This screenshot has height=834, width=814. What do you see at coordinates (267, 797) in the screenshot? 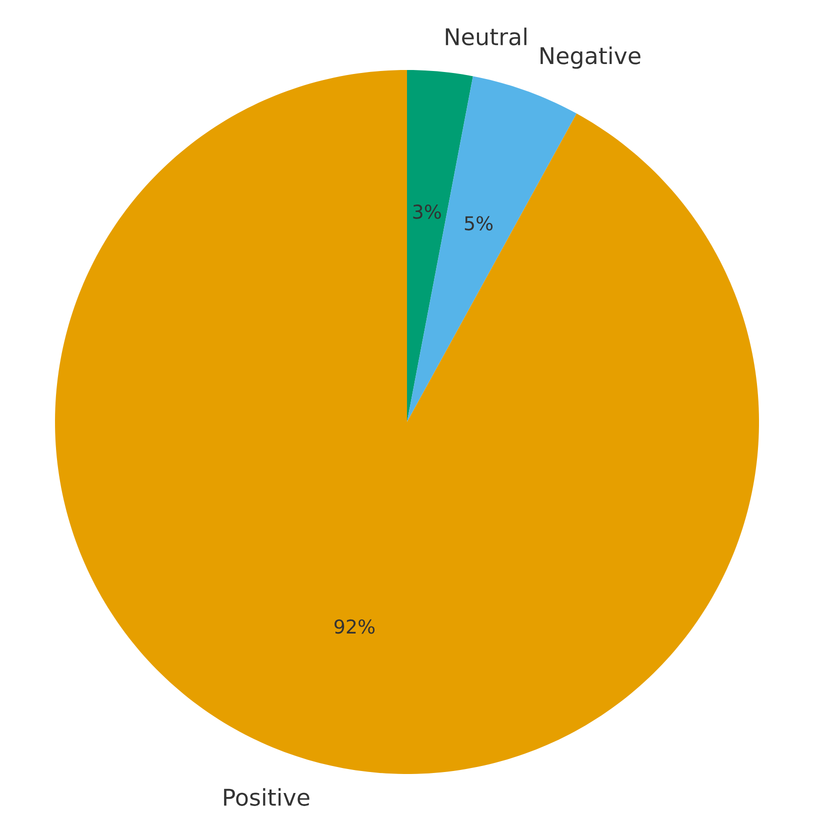
I see `slice-label: Positive` at bounding box center [267, 797].